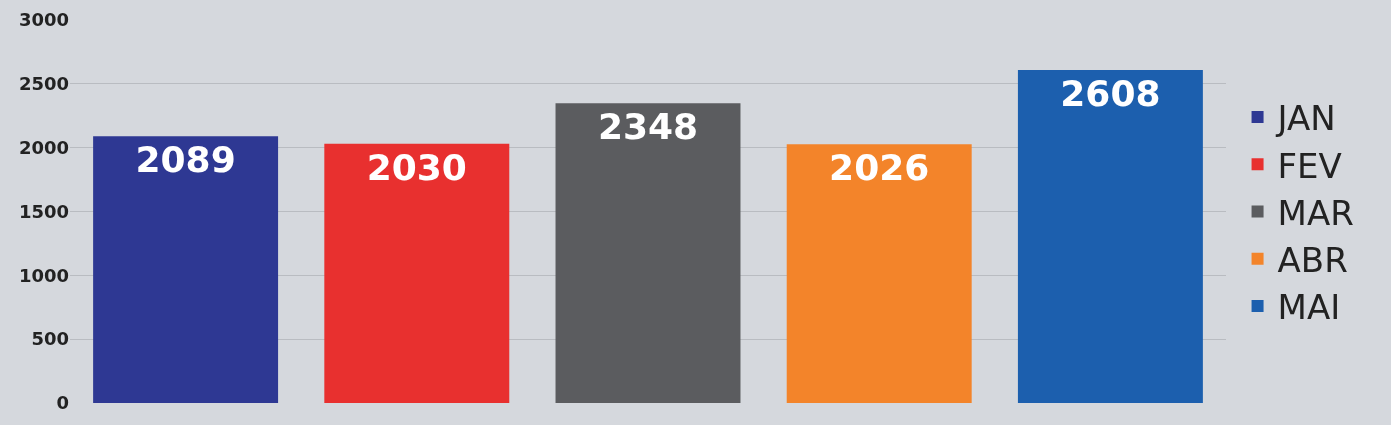 The image size is (1391, 425). Describe the element at coordinates (43, 84) in the screenshot. I see `y-tick-label: 2500` at that location.